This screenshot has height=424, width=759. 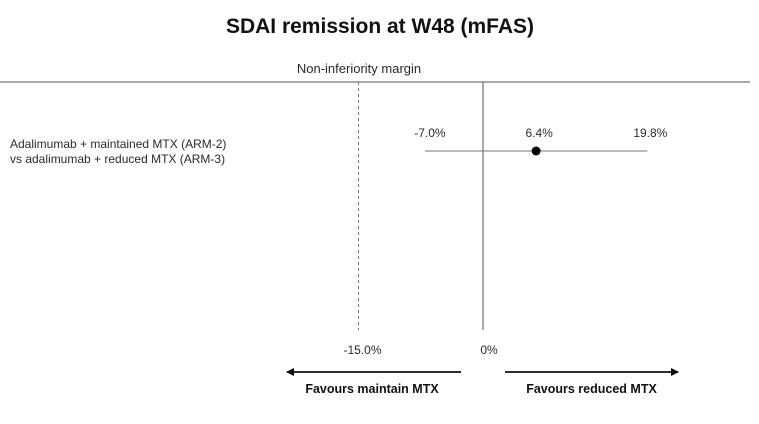 I want to click on point-estimate-marker, so click(x=536, y=151).